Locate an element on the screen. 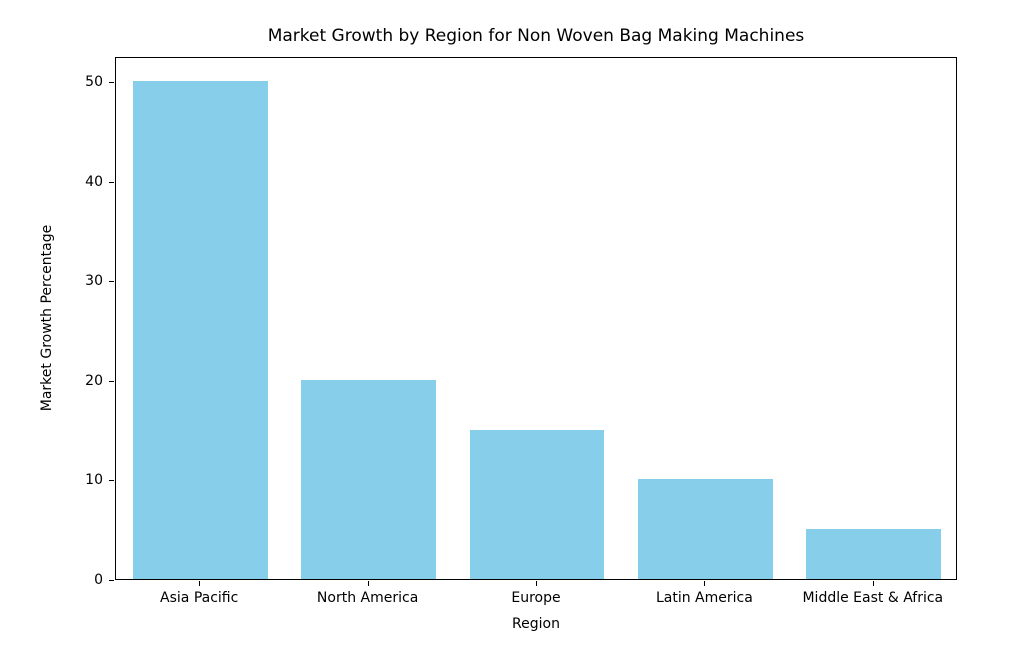 The image size is (1028, 651). x-tick-label: North America is located at coordinates (367, 598).